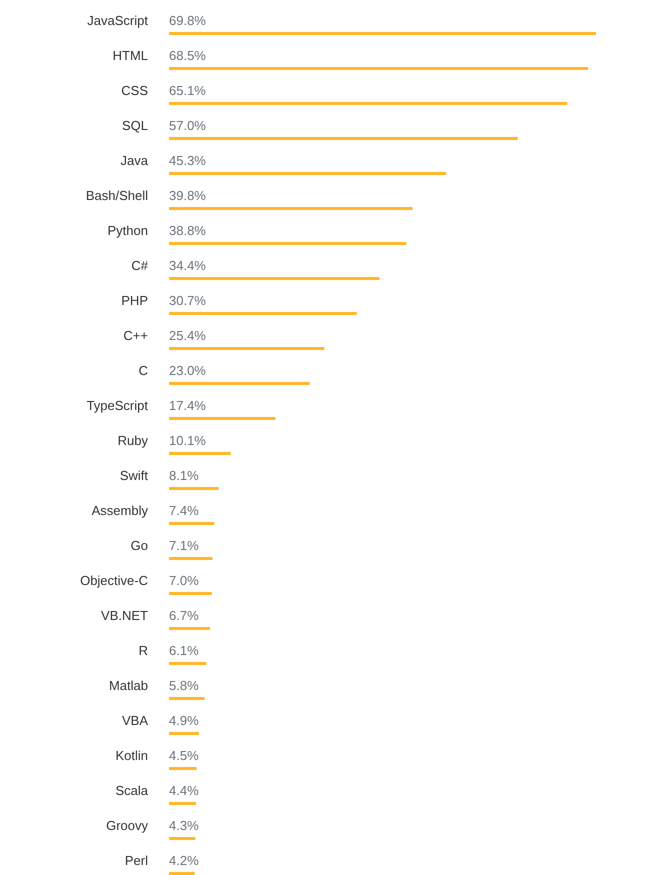 This screenshot has height=875, width=657. Describe the element at coordinates (124, 615) in the screenshot. I see `y-tick-label: VB.NET` at that location.